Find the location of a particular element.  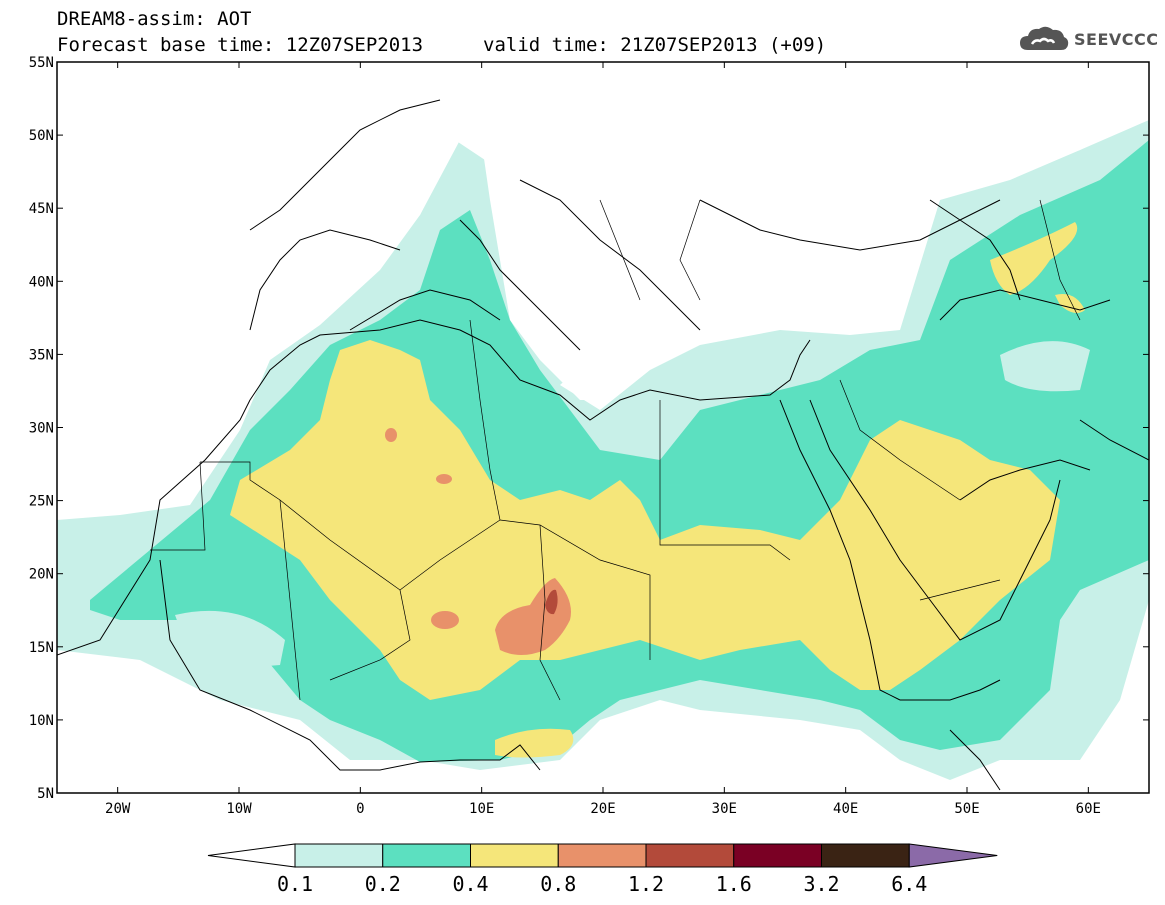

cloud-icon is located at coordinates (1044, 38).